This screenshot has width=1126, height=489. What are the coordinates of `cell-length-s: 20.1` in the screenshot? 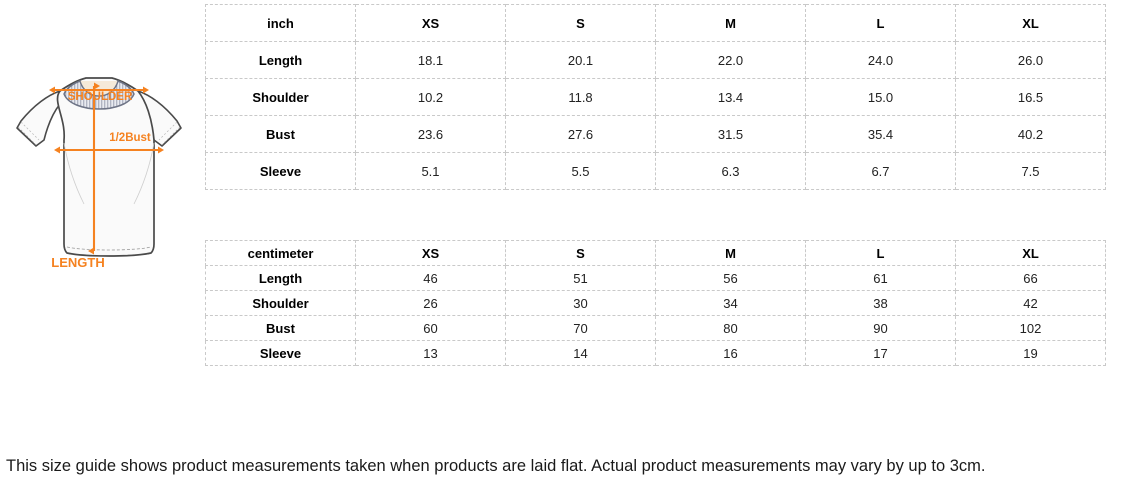 It's located at (580, 60).